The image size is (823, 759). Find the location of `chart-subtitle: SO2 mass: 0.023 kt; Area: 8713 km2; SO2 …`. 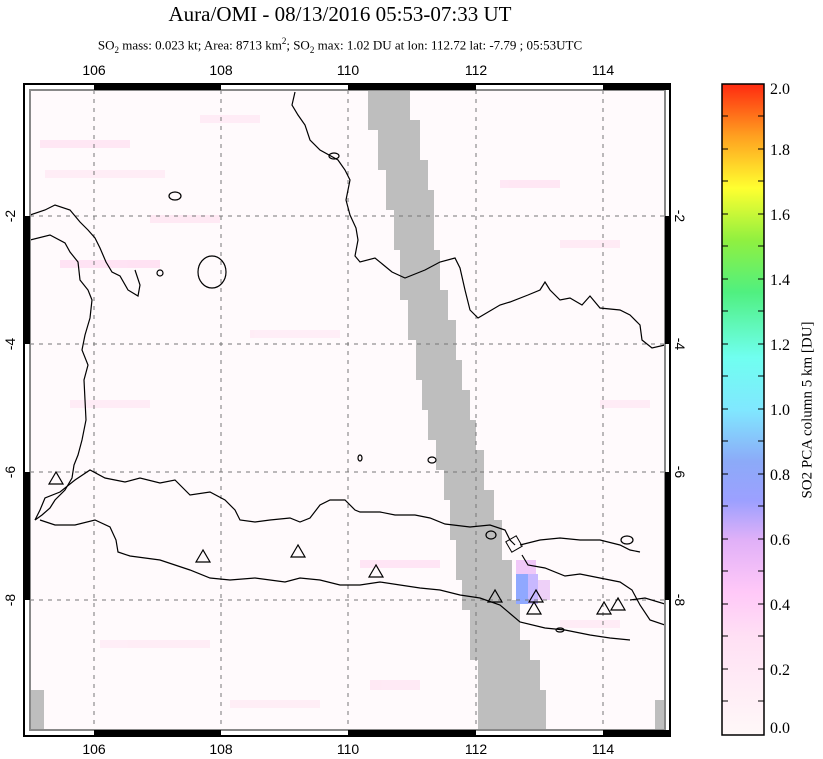

chart-subtitle: SO2 mass: 0.023 kt; Area: 8713 km2; SO2 … is located at coordinates (340, 45).